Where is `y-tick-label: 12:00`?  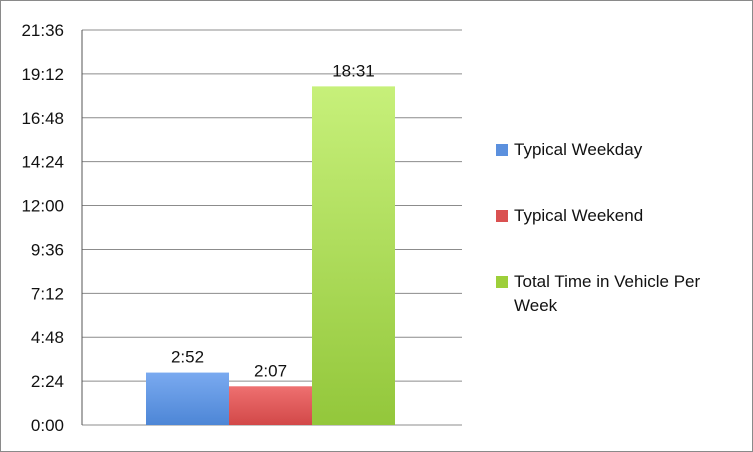 y-tick-label: 12:00 is located at coordinates (42, 206).